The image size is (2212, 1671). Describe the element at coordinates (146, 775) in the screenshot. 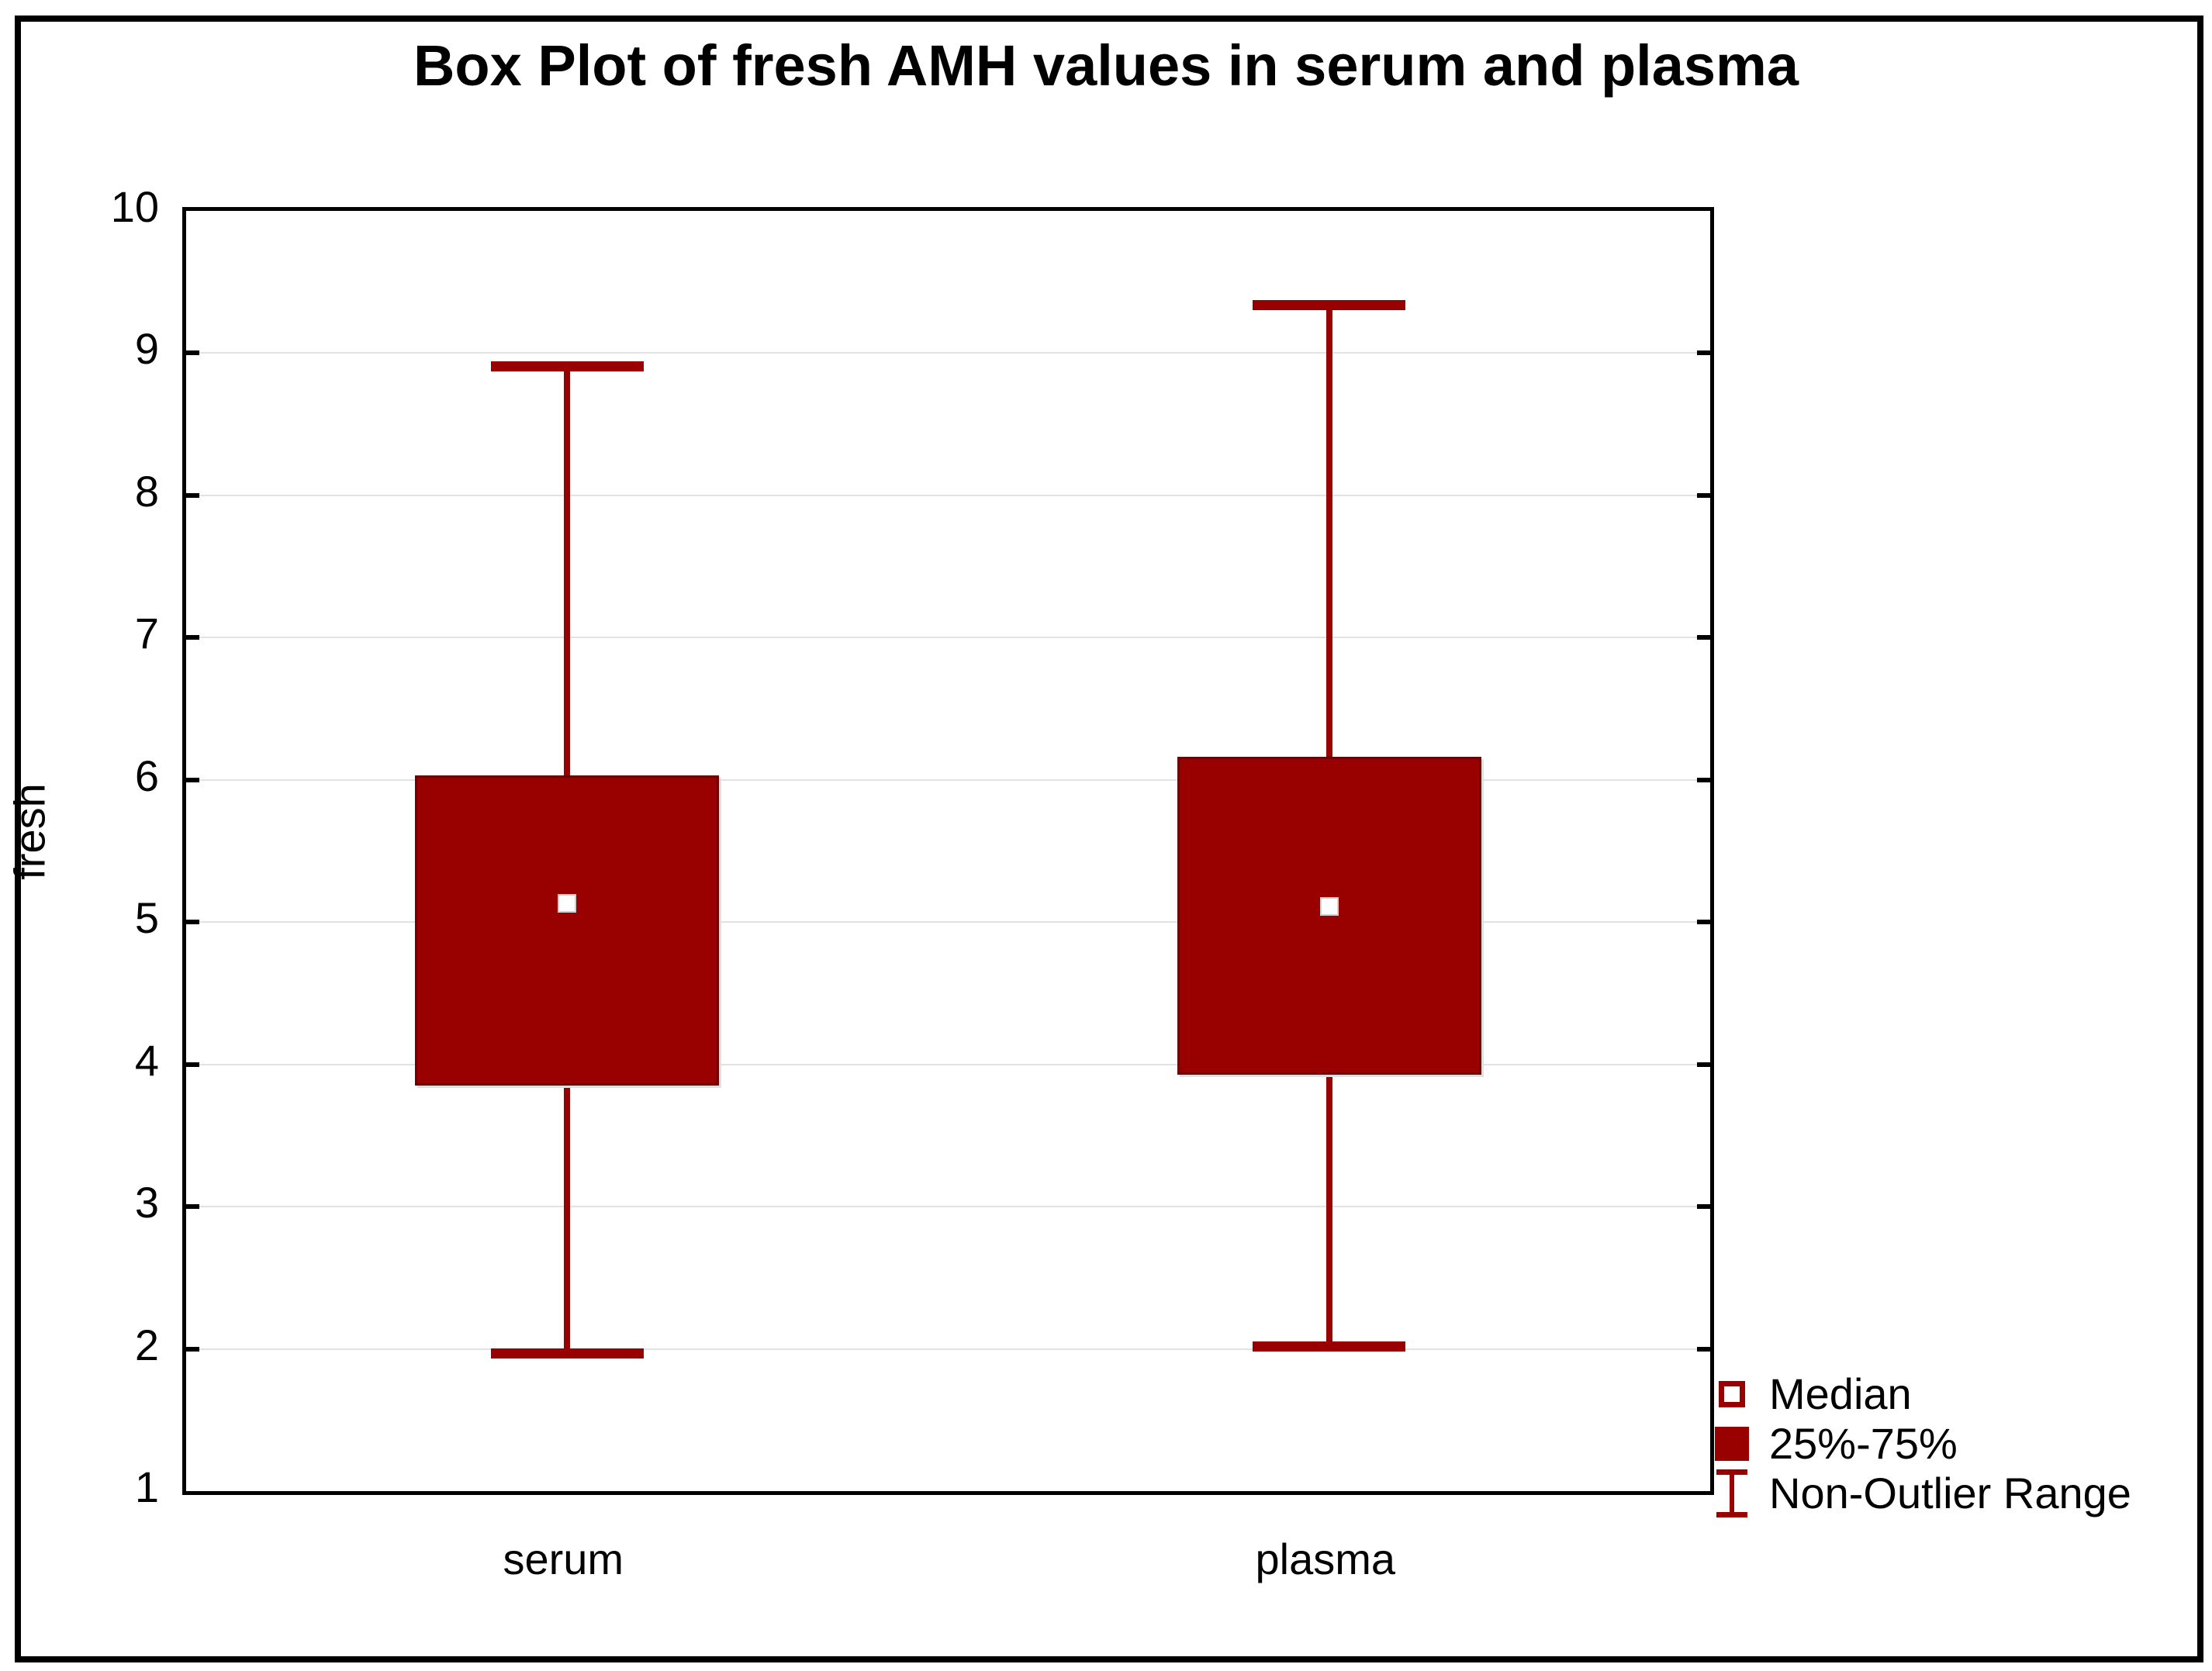

I see `y-tick-label-6: 6` at that location.